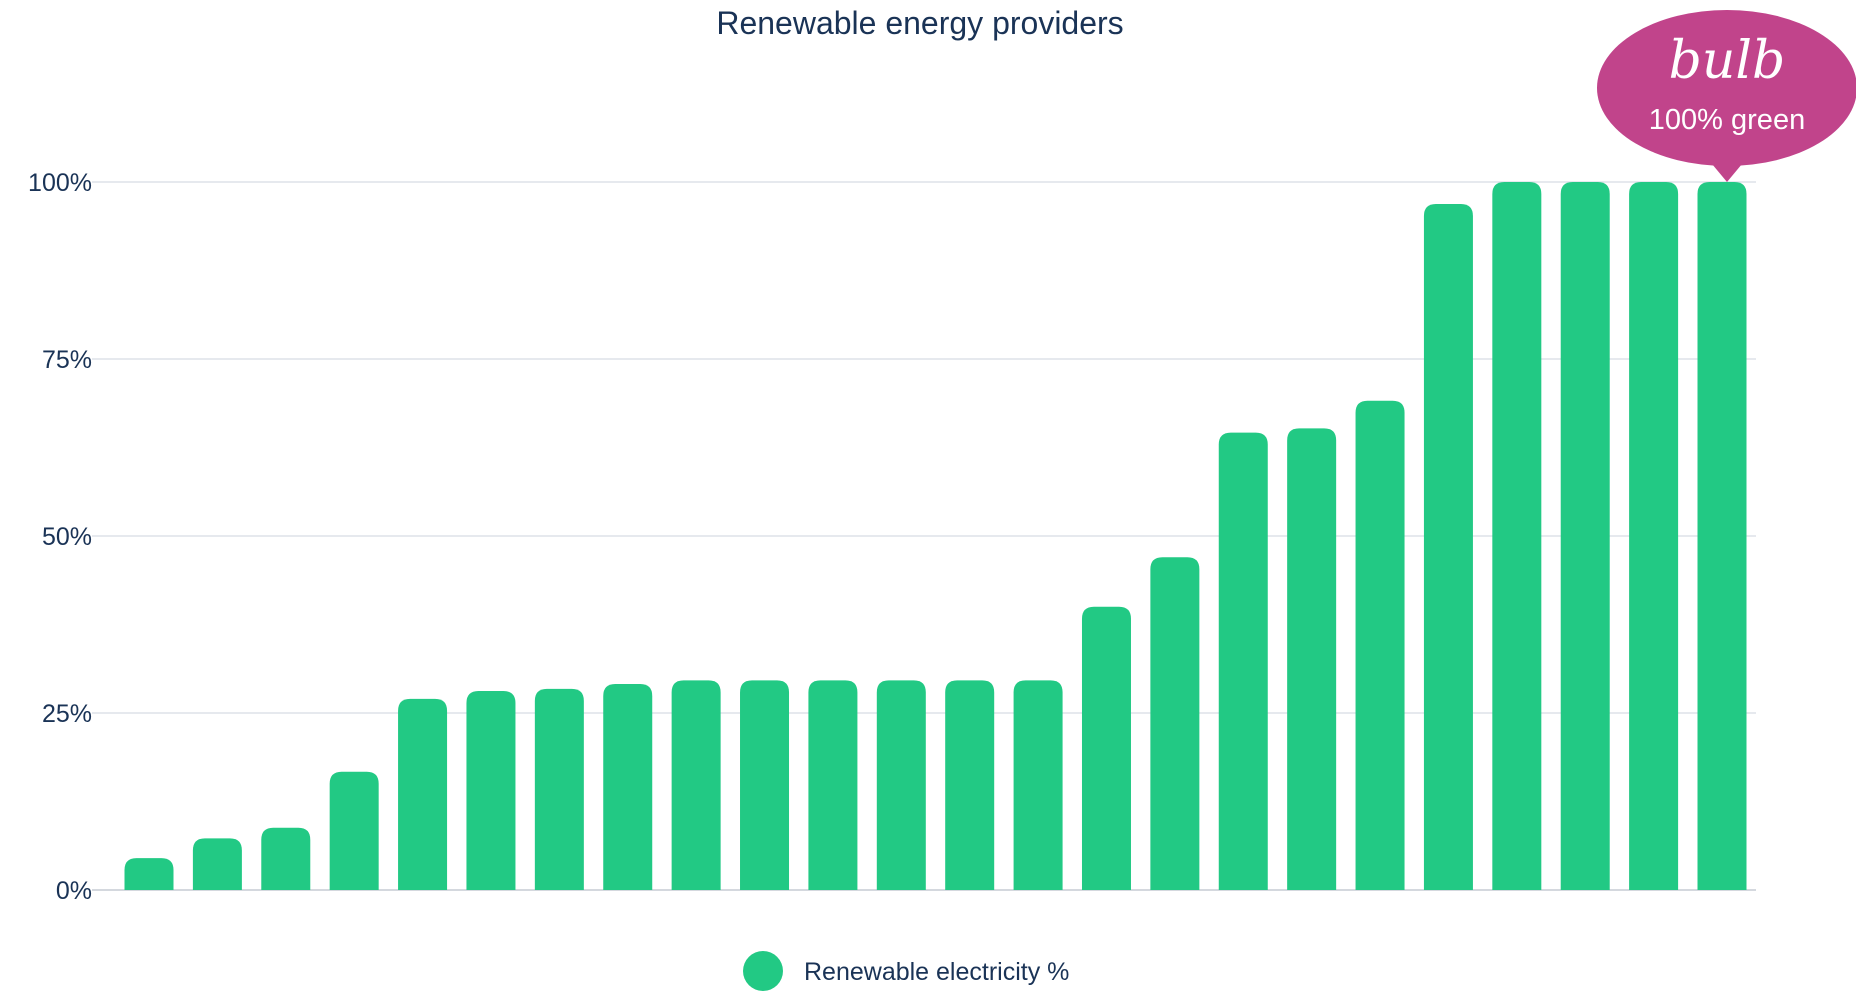 This screenshot has width=1856, height=1002. Describe the element at coordinates (919, 23) in the screenshot. I see `chart-title: Renewable energy providers` at that location.